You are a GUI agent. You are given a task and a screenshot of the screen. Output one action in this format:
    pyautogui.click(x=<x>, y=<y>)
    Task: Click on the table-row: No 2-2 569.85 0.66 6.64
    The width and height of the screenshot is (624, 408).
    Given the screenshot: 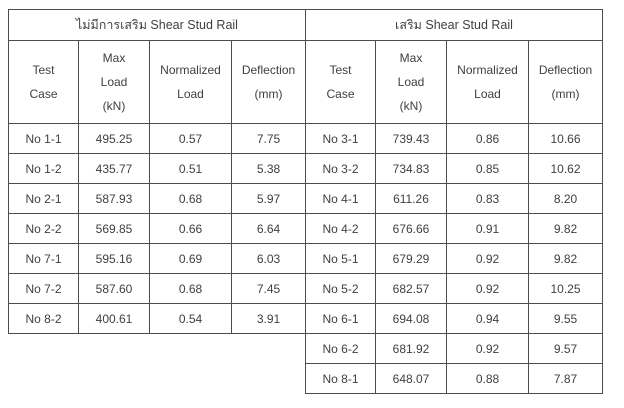 What is the action you would take?
    pyautogui.click(x=157, y=228)
    